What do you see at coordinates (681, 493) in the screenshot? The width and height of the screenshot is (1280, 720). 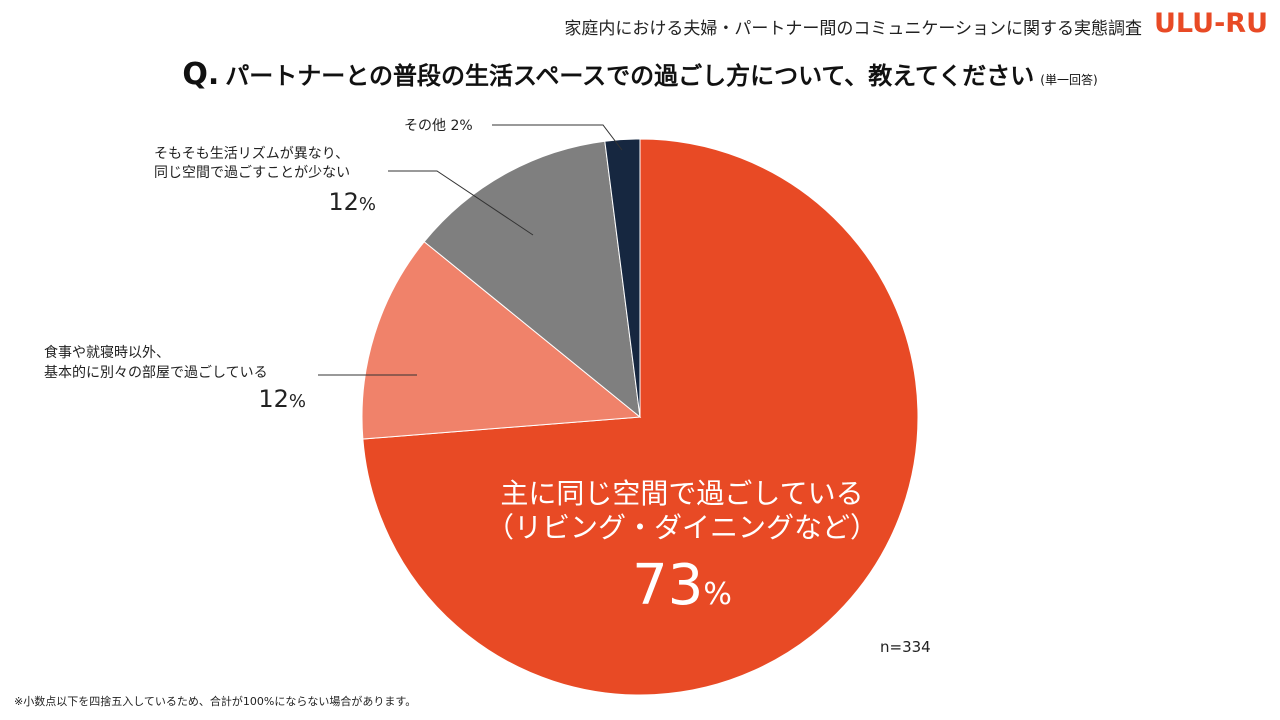 I see `slice-label-main-line1: 主に同じ空間で過ごしている` at bounding box center [681, 493].